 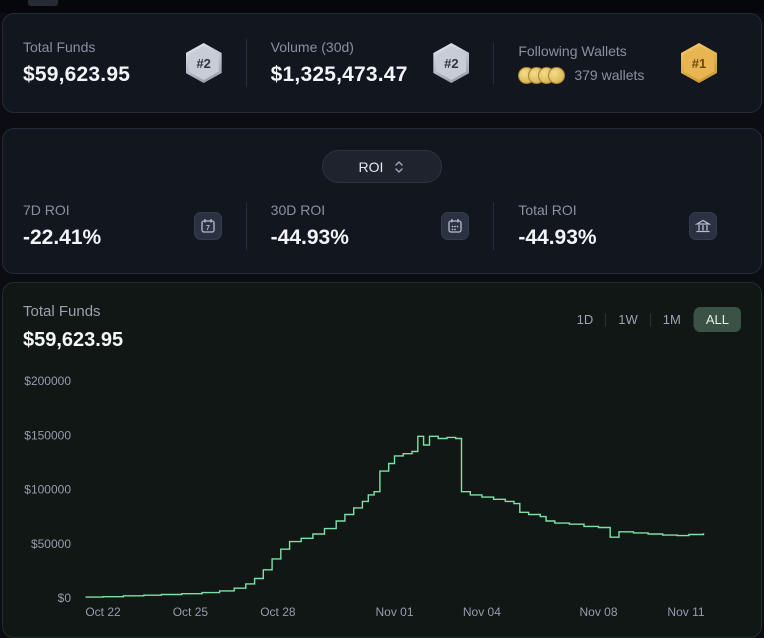 I want to click on metric-icon-box: 7, so click(x=207, y=226).